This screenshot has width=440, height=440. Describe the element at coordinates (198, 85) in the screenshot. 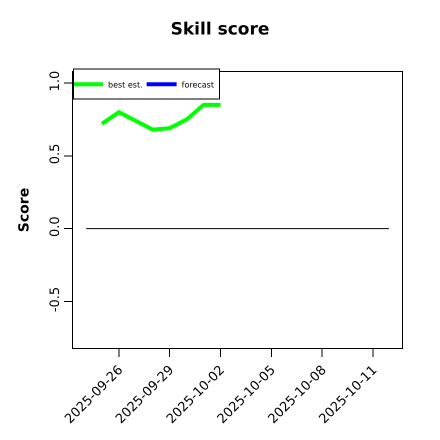

I see `legend-label: forecast` at that location.